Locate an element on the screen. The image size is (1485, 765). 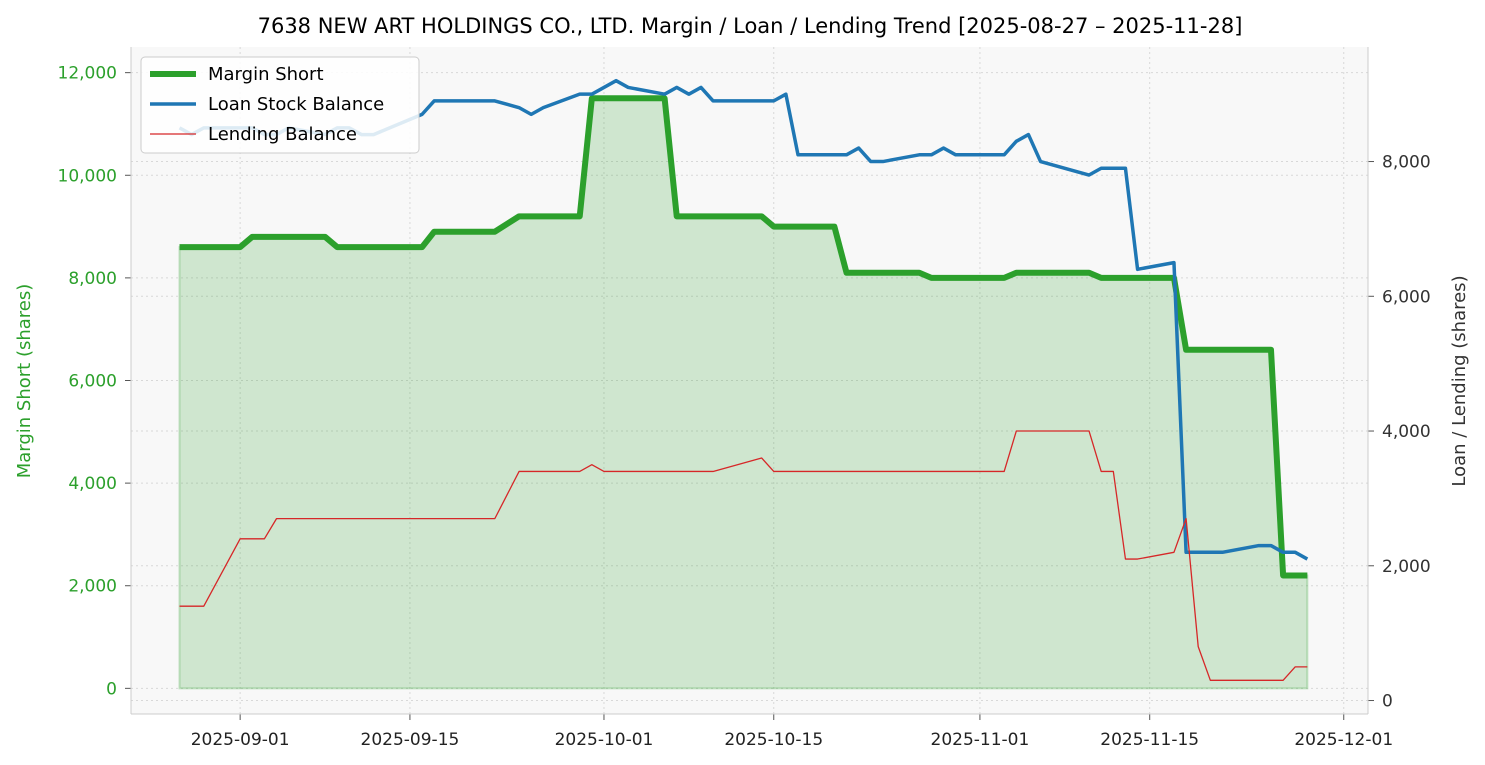
y-tick-label-left: 12,000 is located at coordinates (87, 74).